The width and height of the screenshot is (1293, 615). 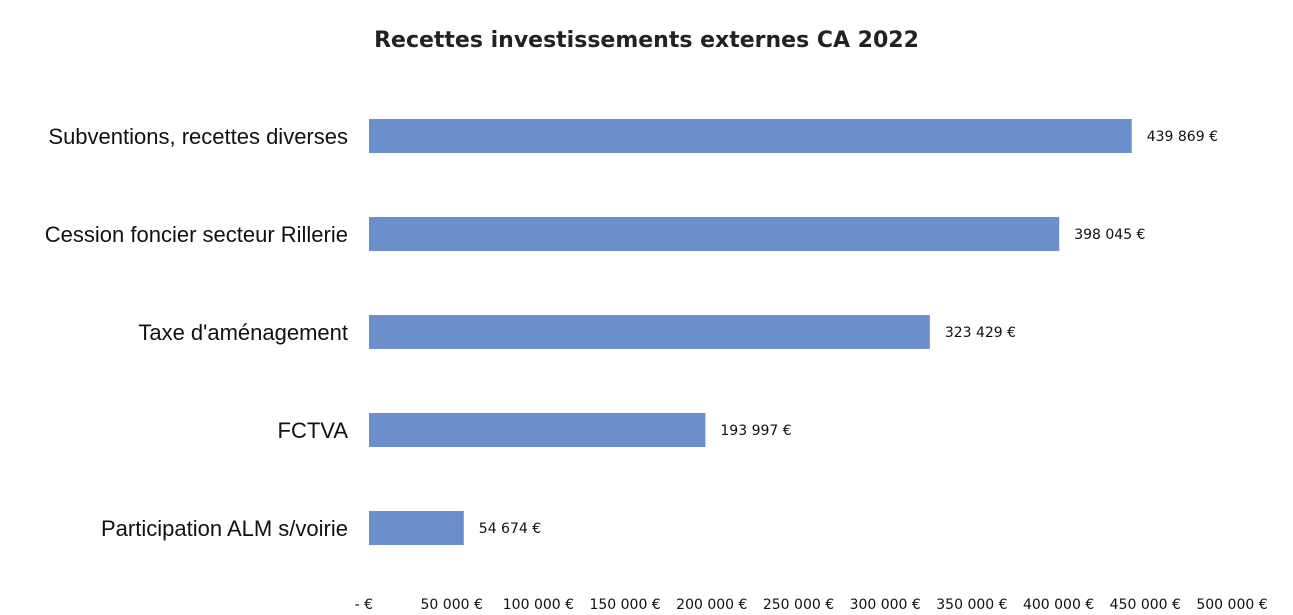 What do you see at coordinates (711, 605) in the screenshot?
I see `x-tick-label: 200 000 €` at bounding box center [711, 605].